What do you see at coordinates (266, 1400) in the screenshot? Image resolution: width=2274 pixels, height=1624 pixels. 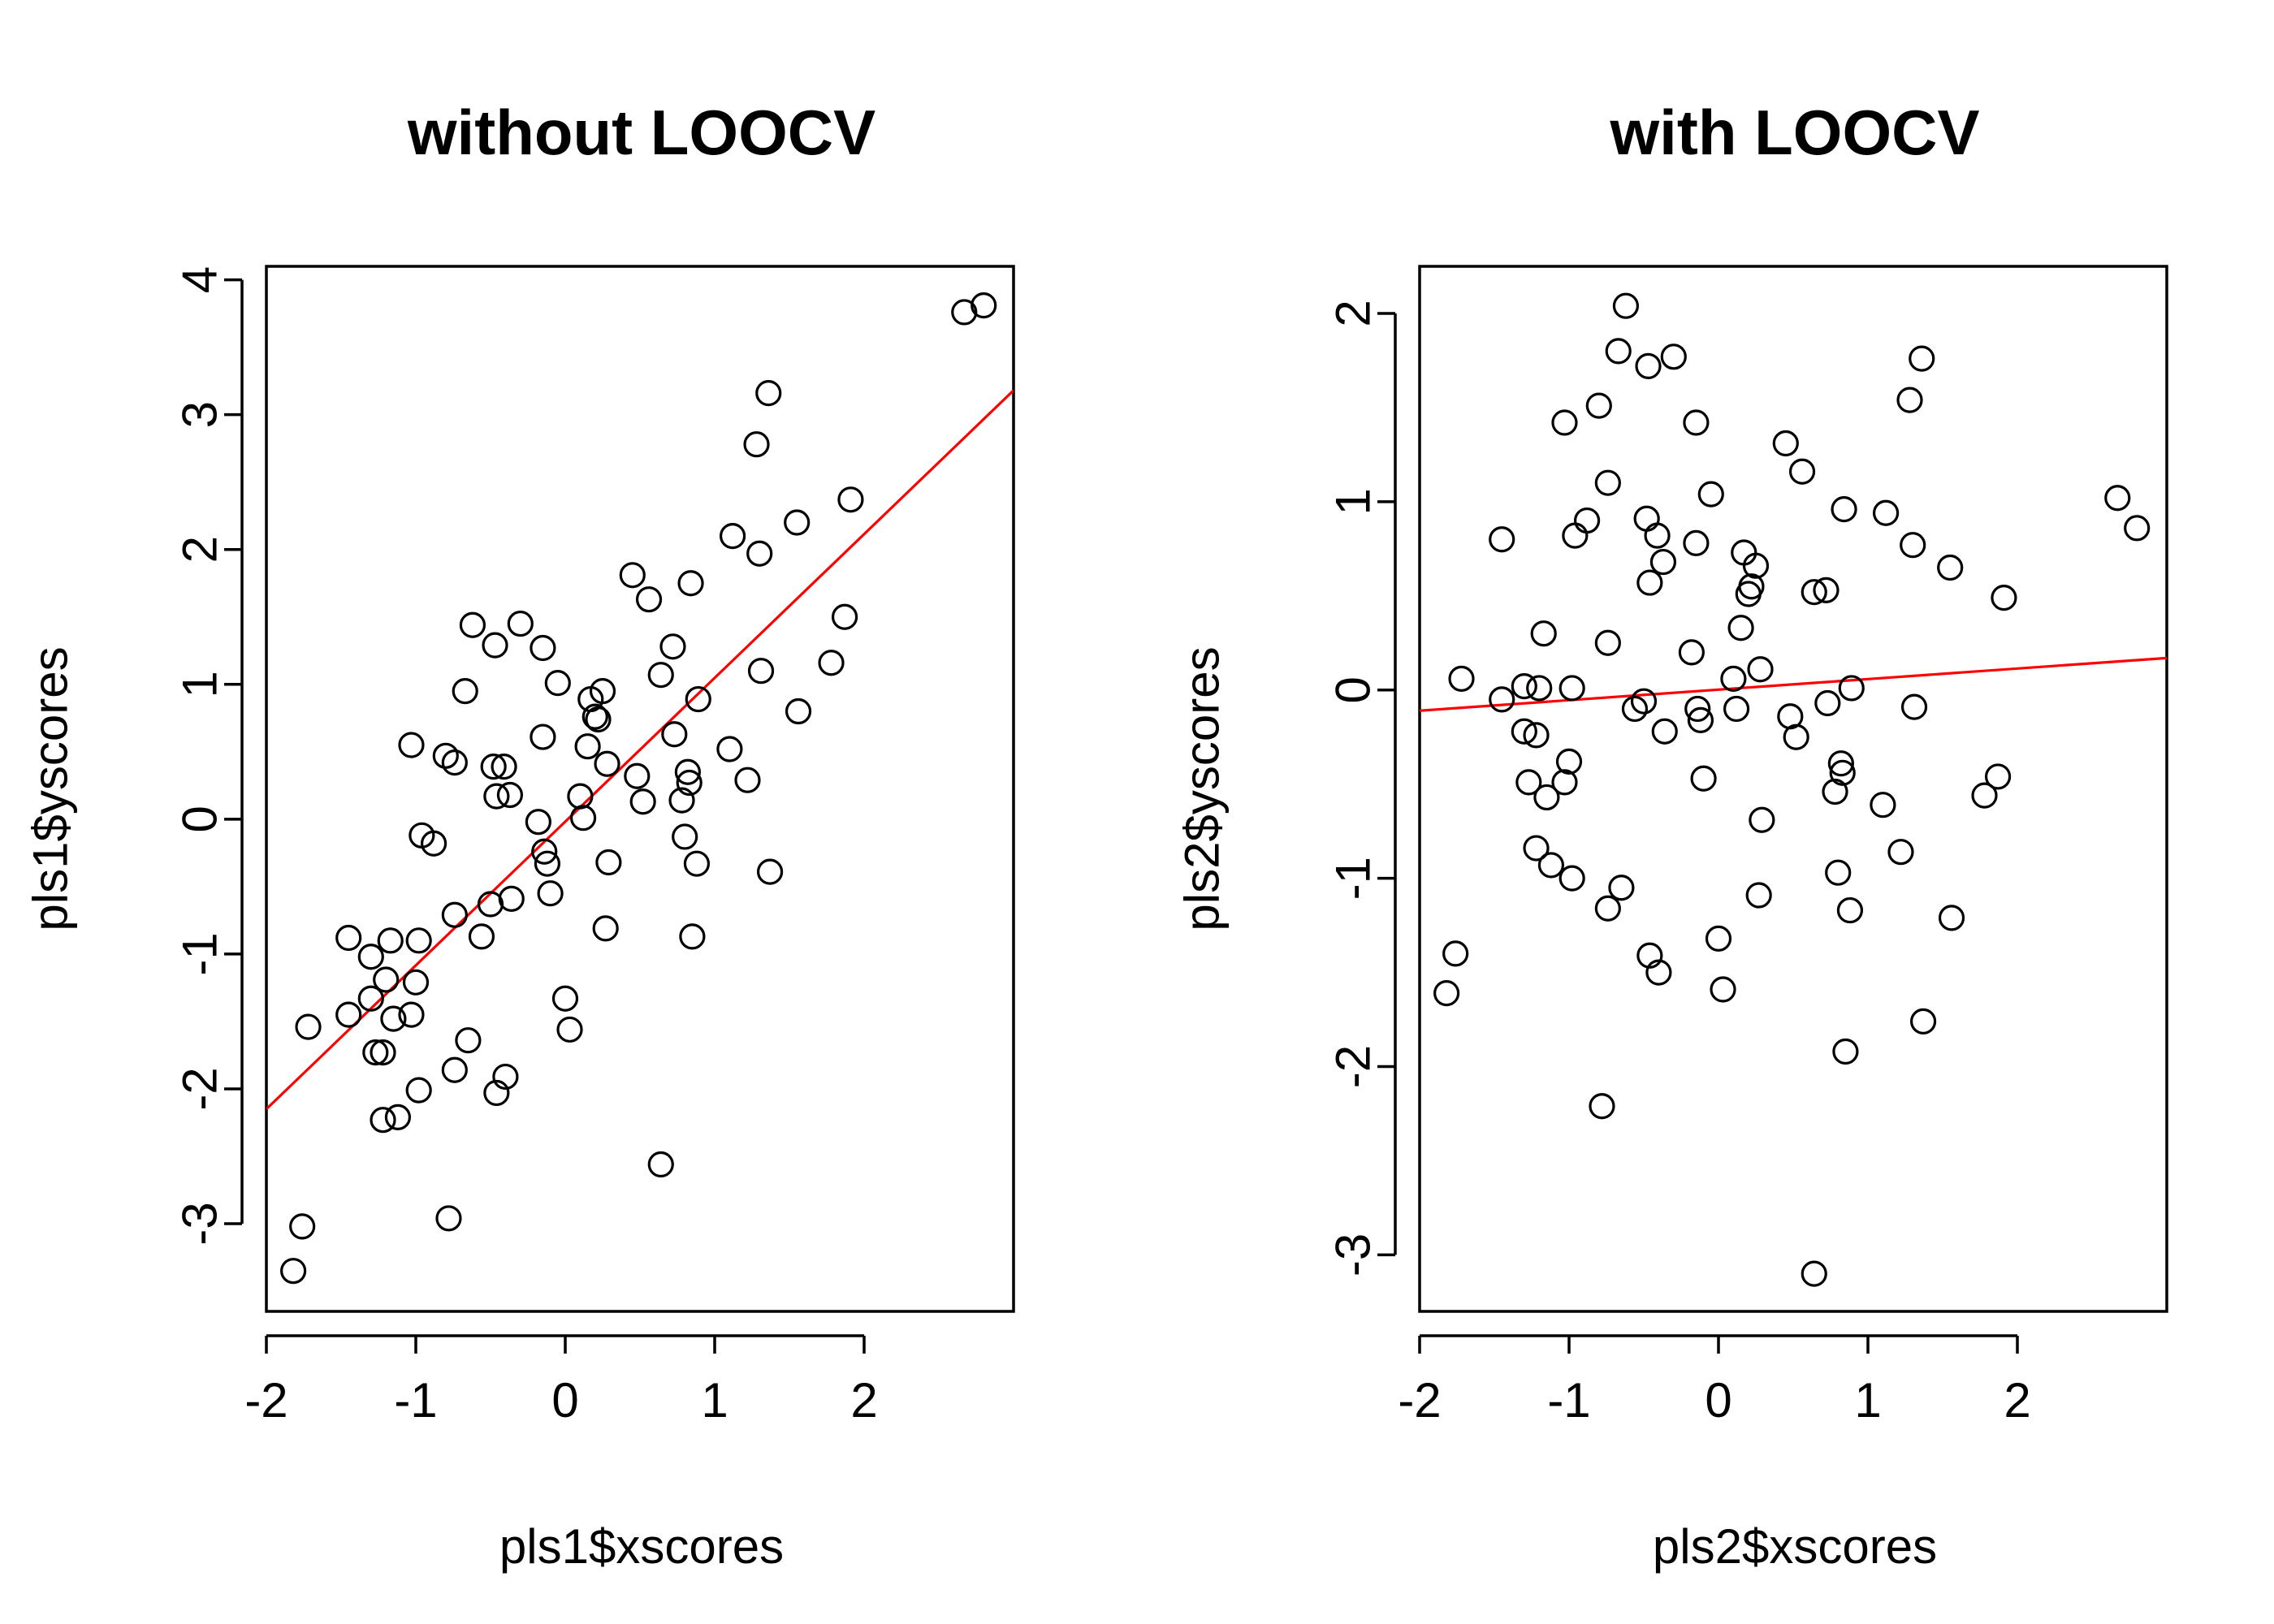 I see `x-tick-label: -2` at bounding box center [266, 1400].